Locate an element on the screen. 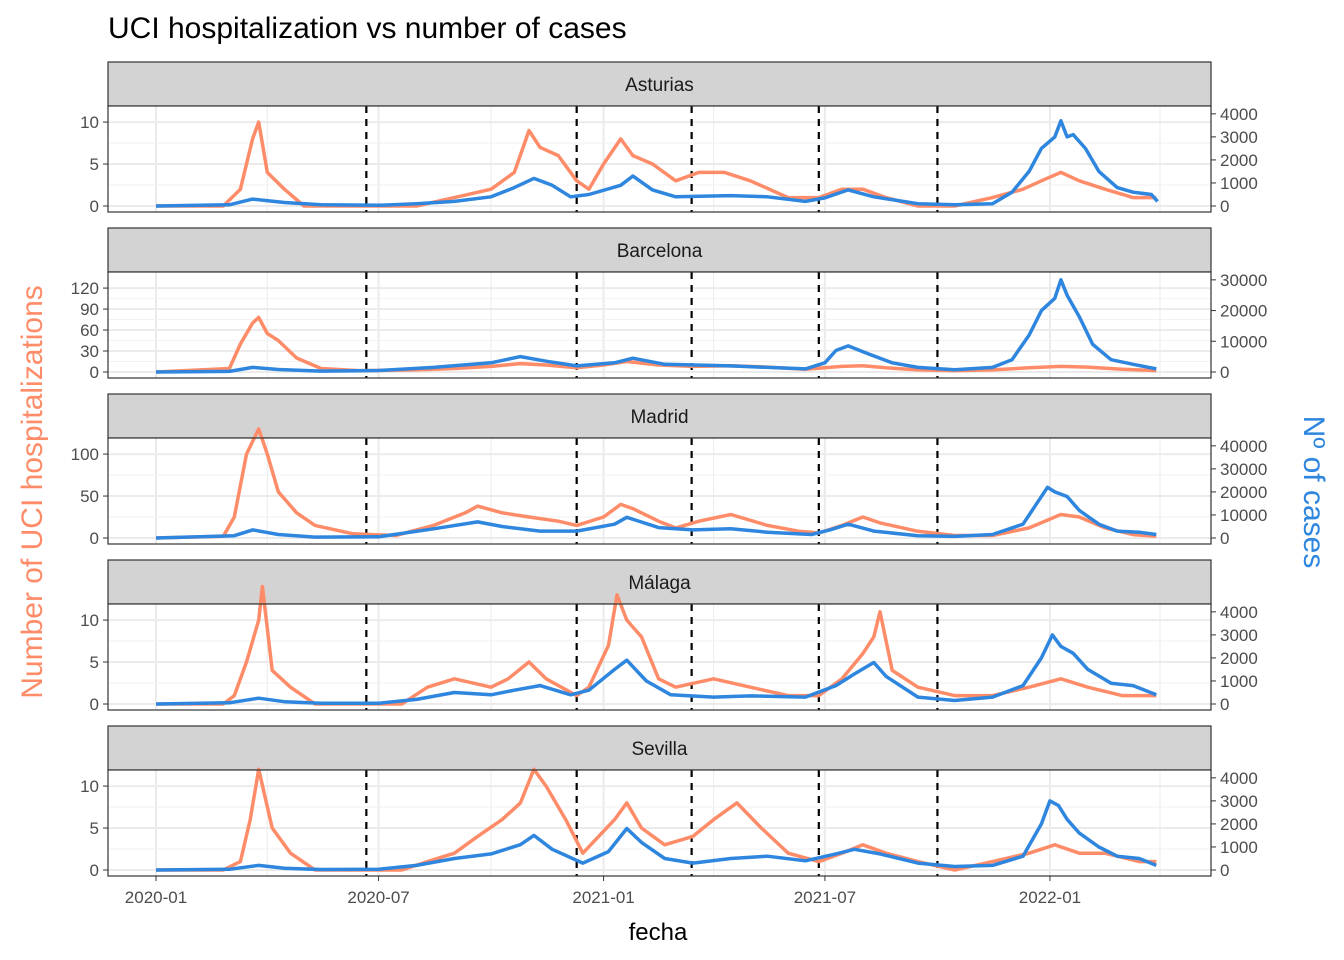 The image size is (1344, 960). y-axis-right-title: Nº of cases is located at coordinates (1313, 492).